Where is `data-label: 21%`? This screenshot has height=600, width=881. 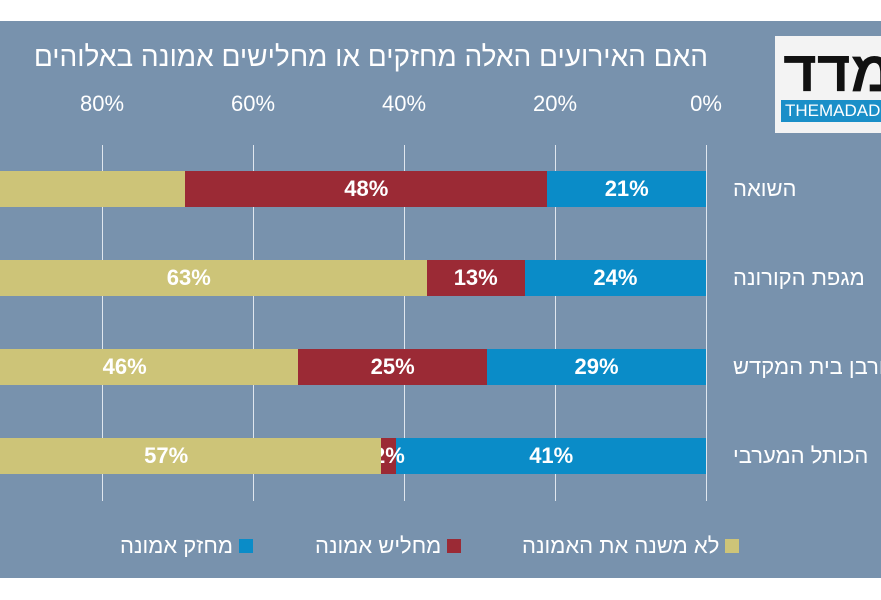
data-label: 21% is located at coordinates (626, 188).